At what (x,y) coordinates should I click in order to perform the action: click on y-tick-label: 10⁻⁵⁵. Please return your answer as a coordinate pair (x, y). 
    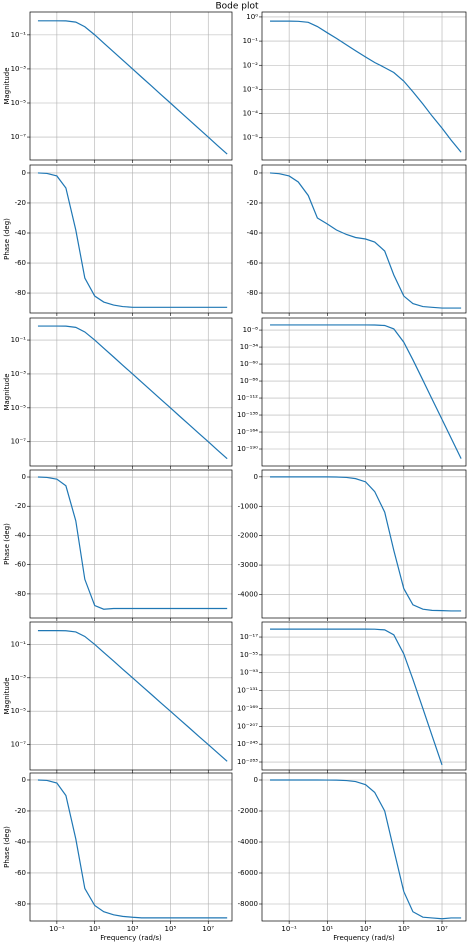
    Looking at the image, I should click on (249, 655).